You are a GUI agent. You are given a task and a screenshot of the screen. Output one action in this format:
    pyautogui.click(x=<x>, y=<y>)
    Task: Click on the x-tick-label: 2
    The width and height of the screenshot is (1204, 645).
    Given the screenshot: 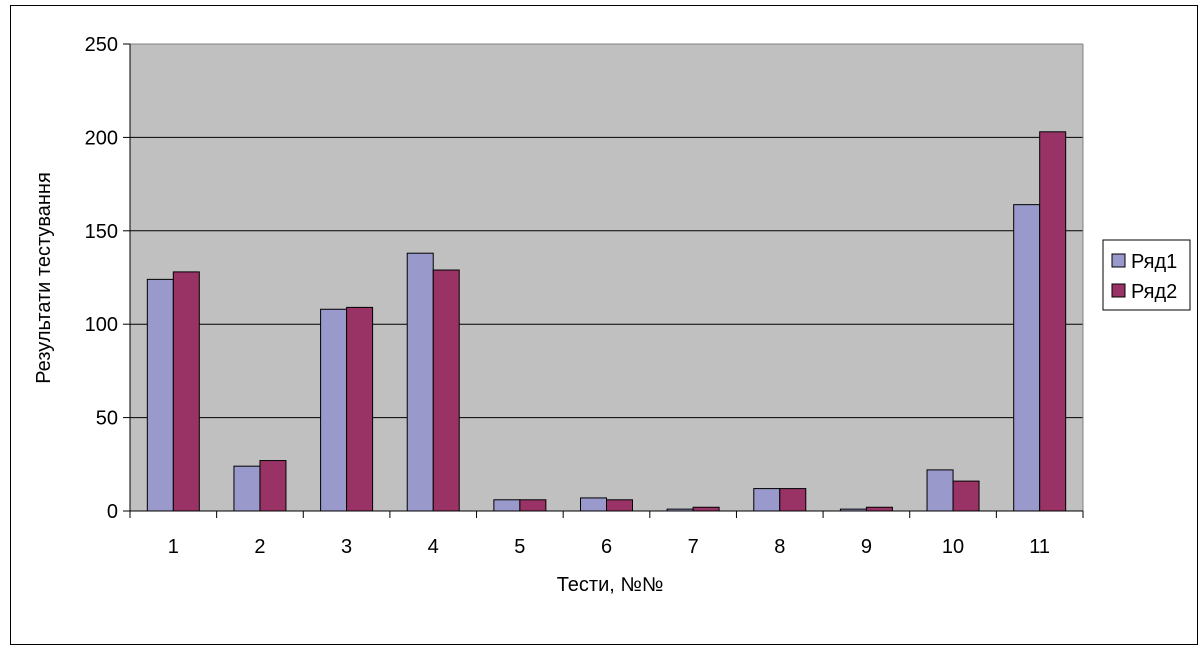 What is the action you would take?
    pyautogui.click(x=259, y=547)
    